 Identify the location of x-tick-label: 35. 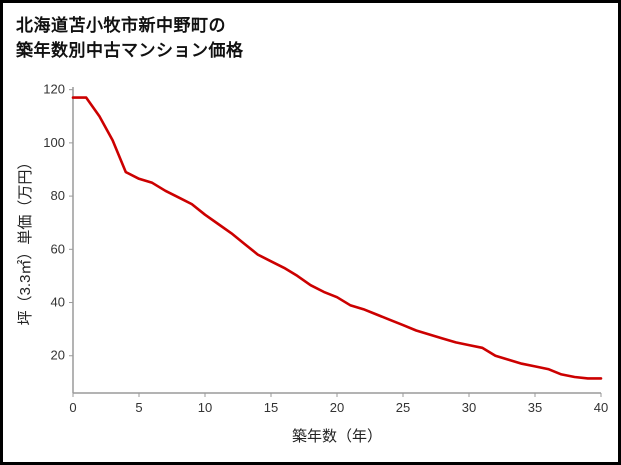
(535, 407).